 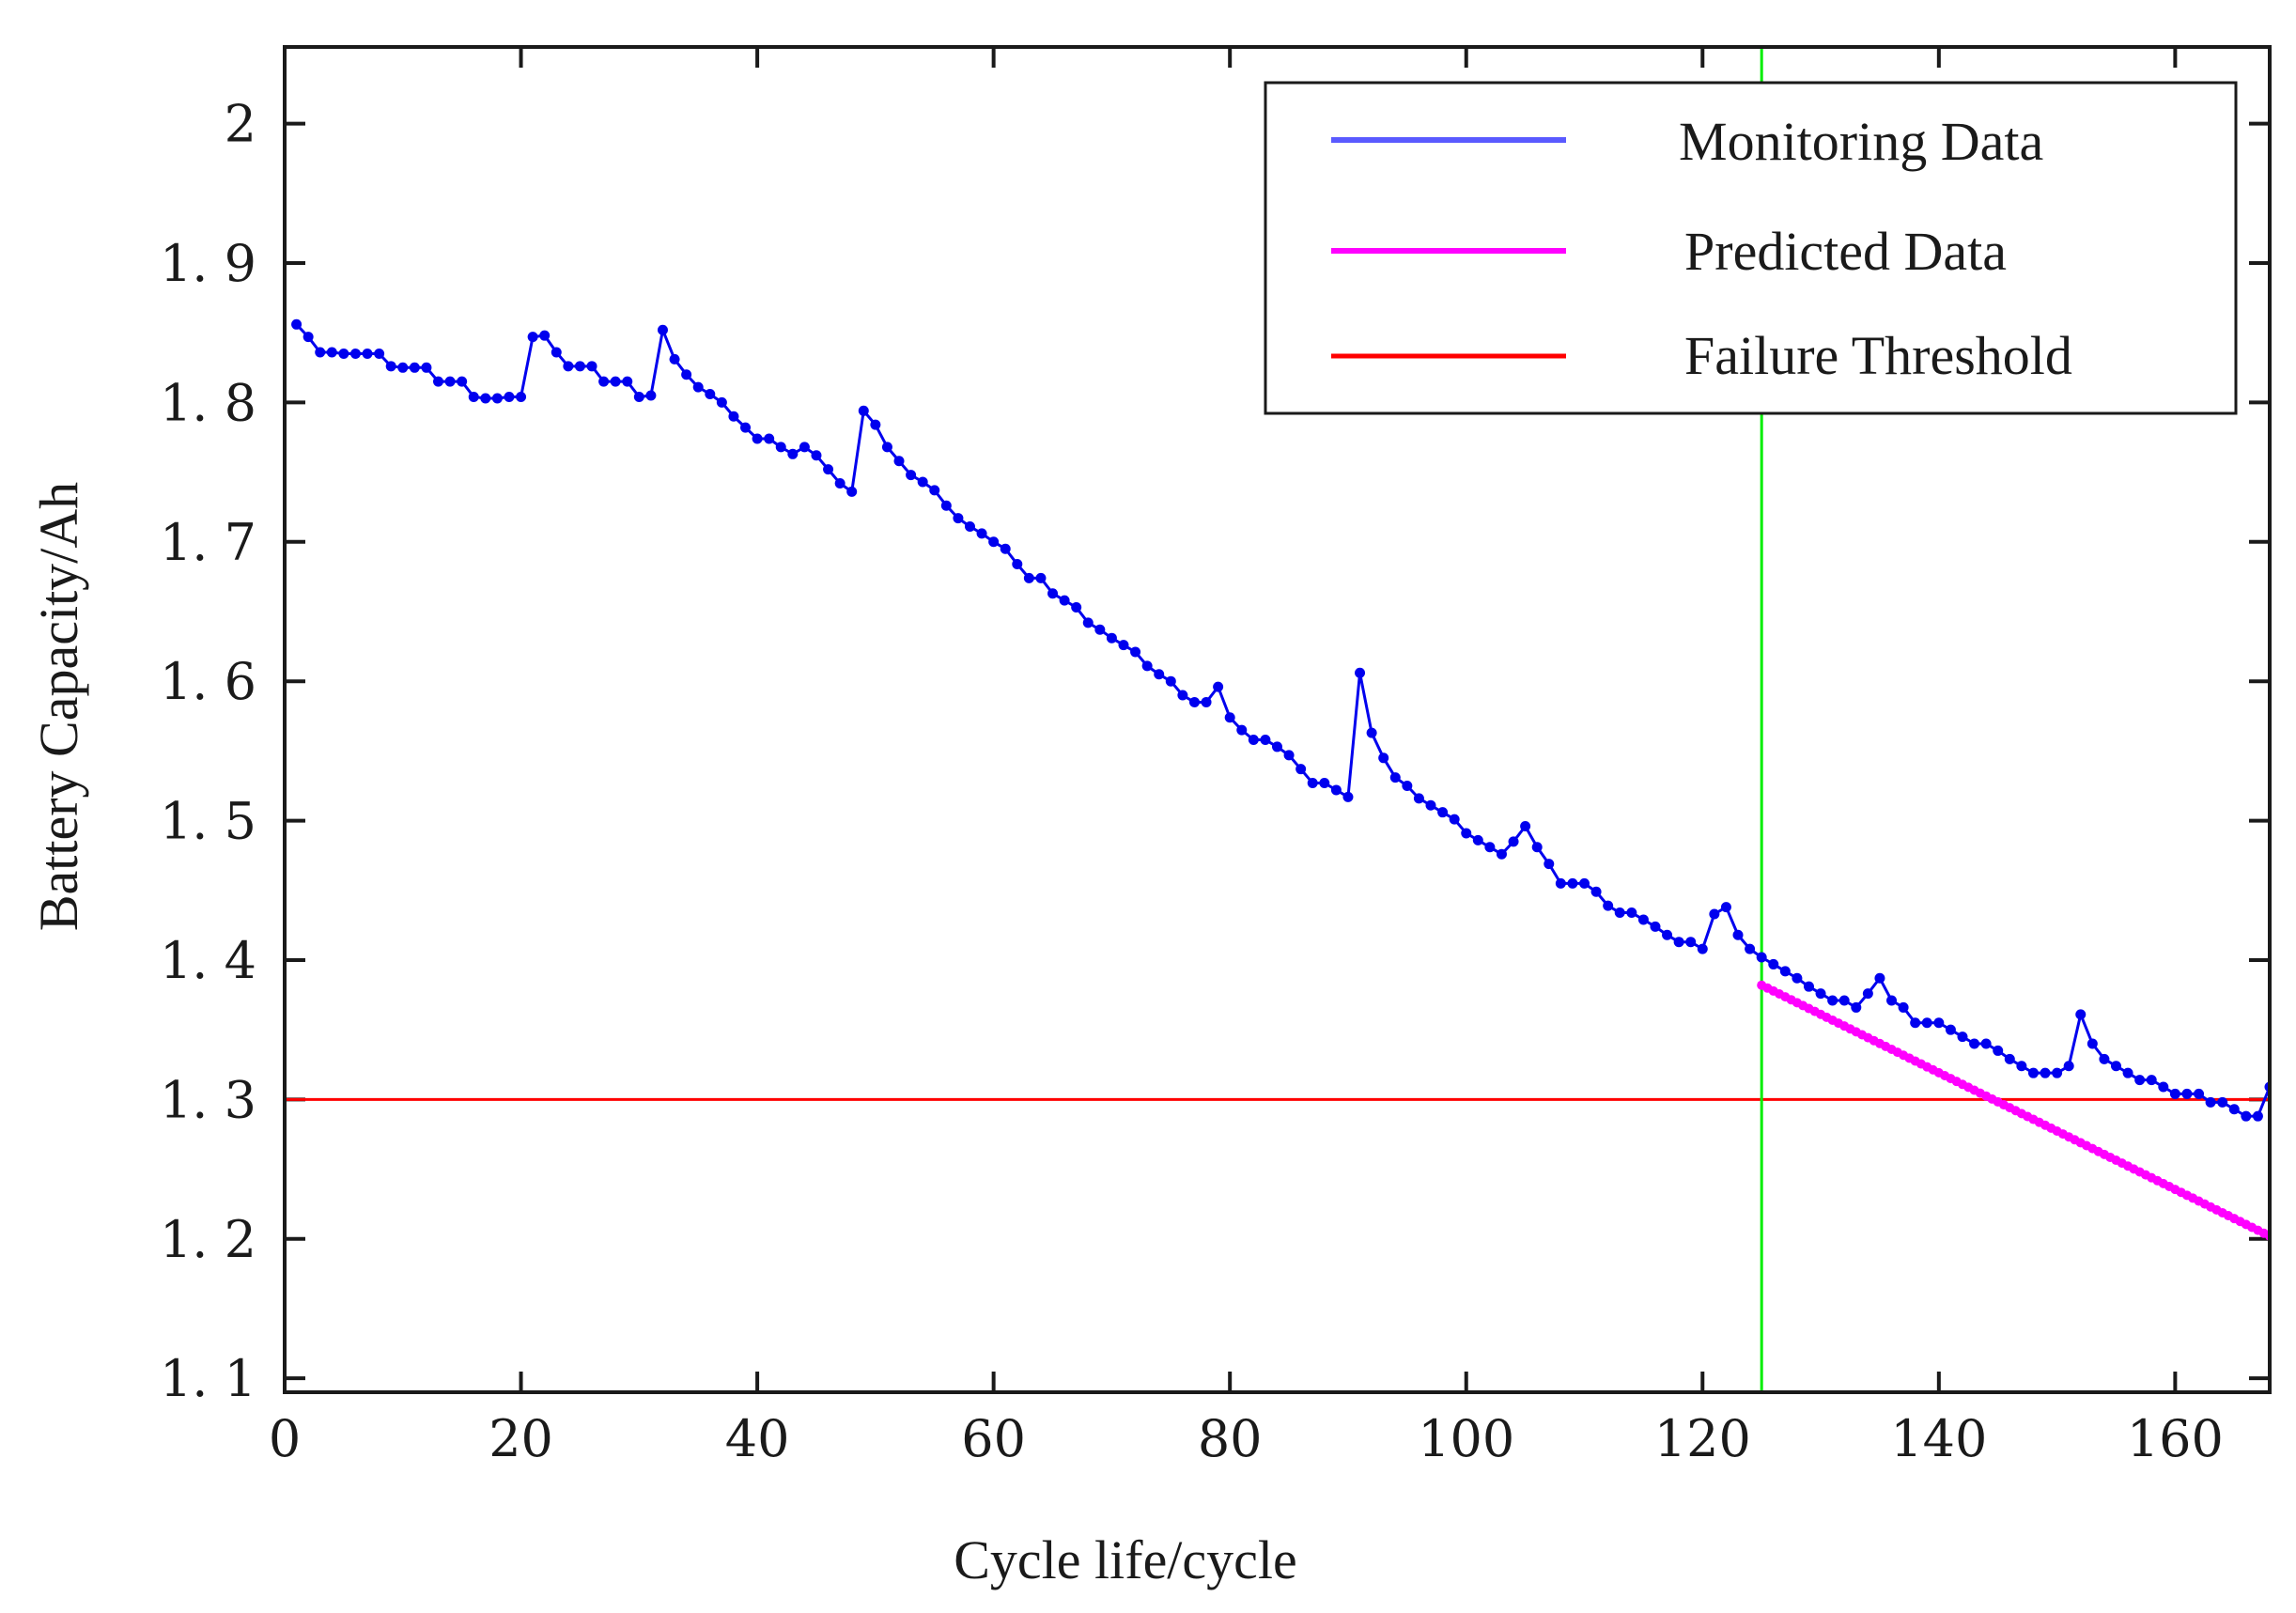 What do you see at coordinates (208, 681) in the screenshot?
I see `y-tick-label: 1. 6` at bounding box center [208, 681].